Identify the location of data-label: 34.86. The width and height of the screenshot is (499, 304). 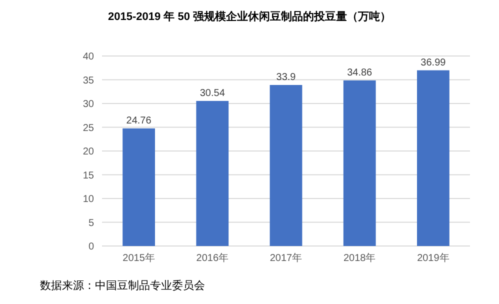
(360, 72).